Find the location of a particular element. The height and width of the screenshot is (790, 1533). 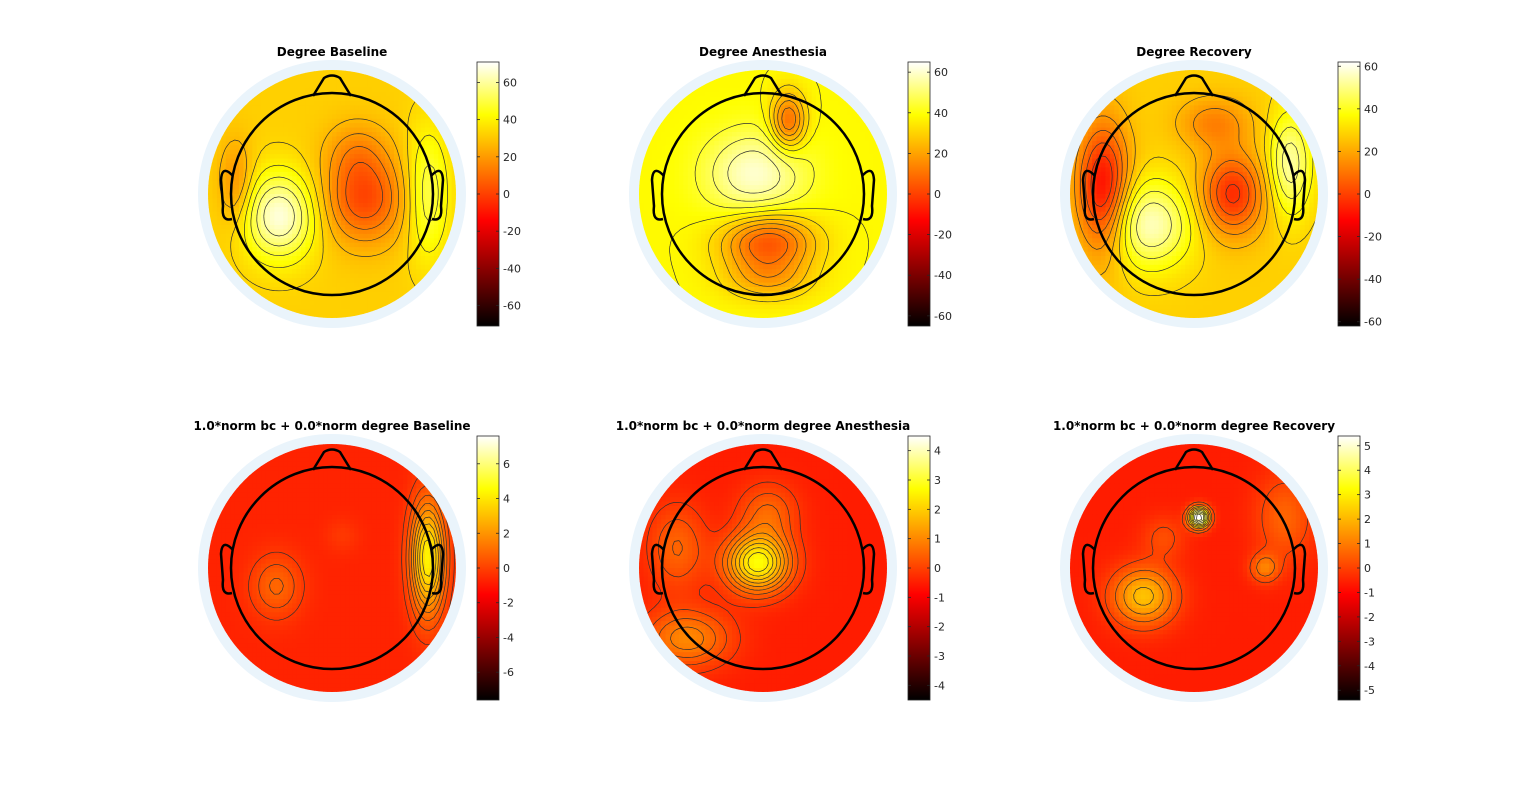

colorbar-tick-label: 6 is located at coordinates (506, 464).